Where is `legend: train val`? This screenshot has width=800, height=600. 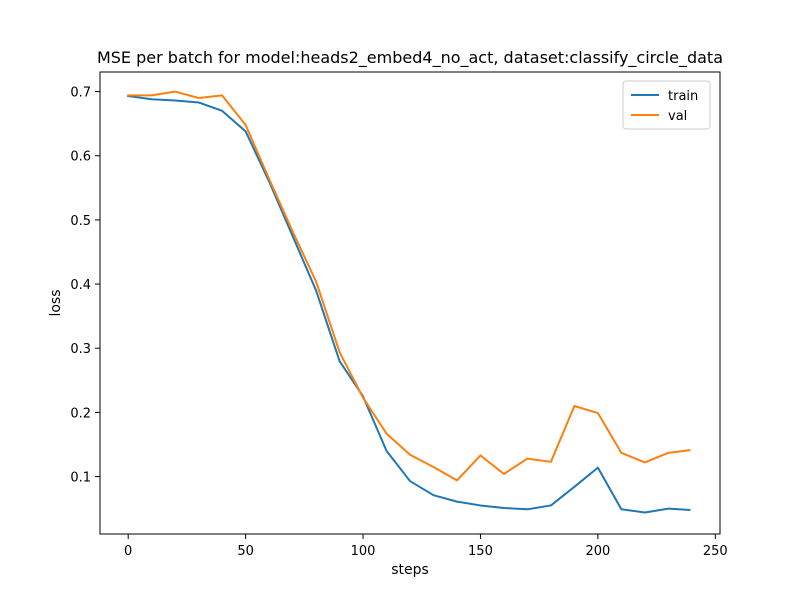 legend: train val is located at coordinates (666, 105).